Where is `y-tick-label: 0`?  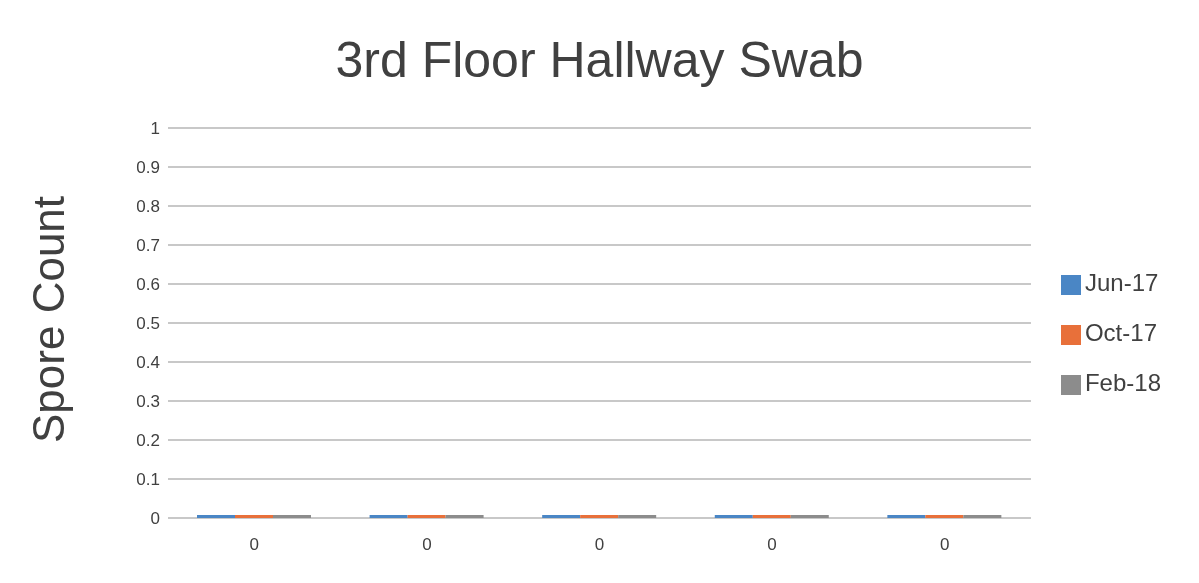 y-tick-label: 0 is located at coordinates (155, 519).